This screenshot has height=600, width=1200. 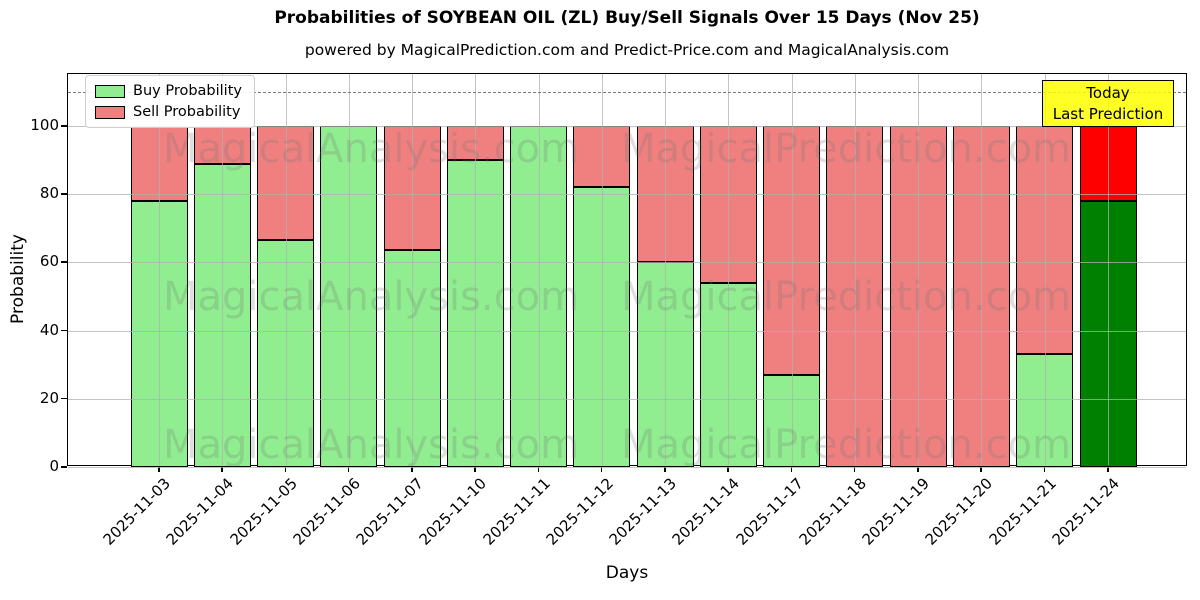 What do you see at coordinates (49, 329) in the screenshot?
I see `y-tick-label: 40` at bounding box center [49, 329].